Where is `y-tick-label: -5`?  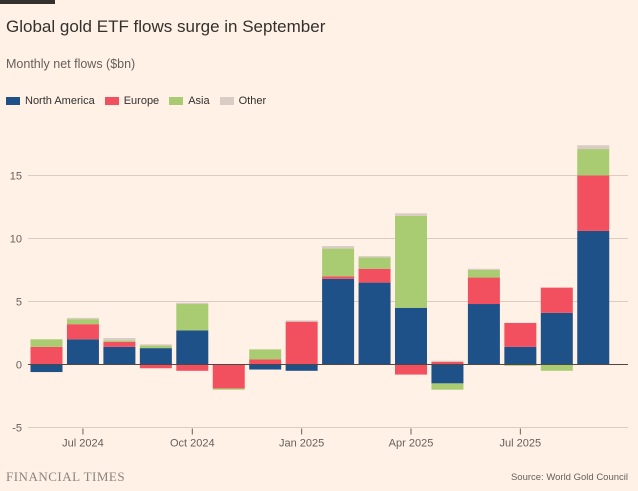
y-tick-label: -5 is located at coordinates (17, 429).